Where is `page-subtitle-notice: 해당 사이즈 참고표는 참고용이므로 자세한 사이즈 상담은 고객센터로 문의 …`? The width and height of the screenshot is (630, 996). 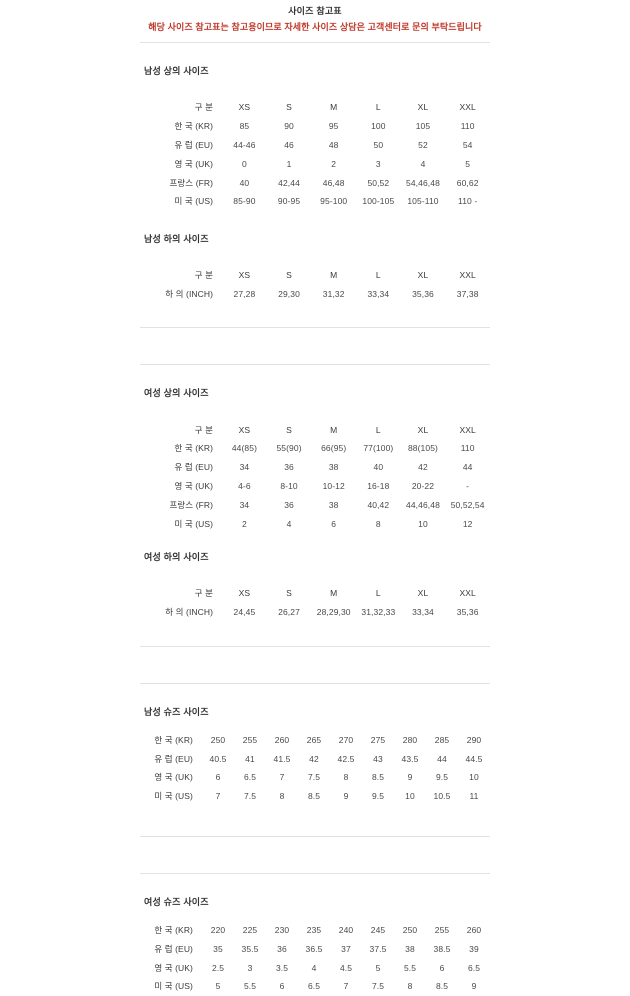
page-subtitle-notice: 해당 사이즈 참고표는 참고용이므로 자세한 사이즈 상담은 고객센터로 문의 … is located at coordinates (315, 27).